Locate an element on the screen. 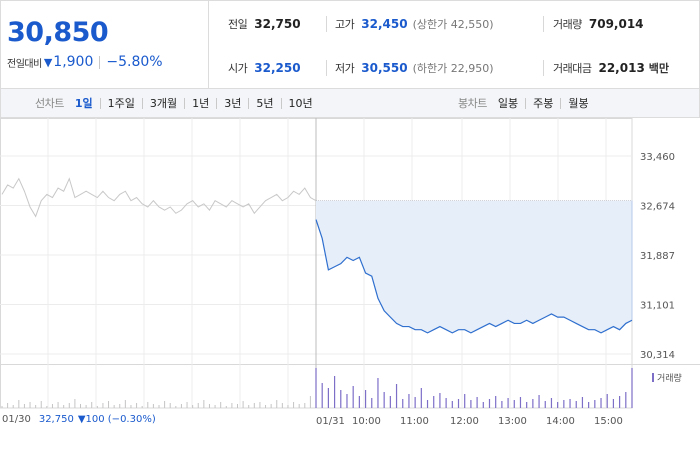 The width and height of the screenshot is (700, 450). stat-label: 저가 is located at coordinates (345, 68).